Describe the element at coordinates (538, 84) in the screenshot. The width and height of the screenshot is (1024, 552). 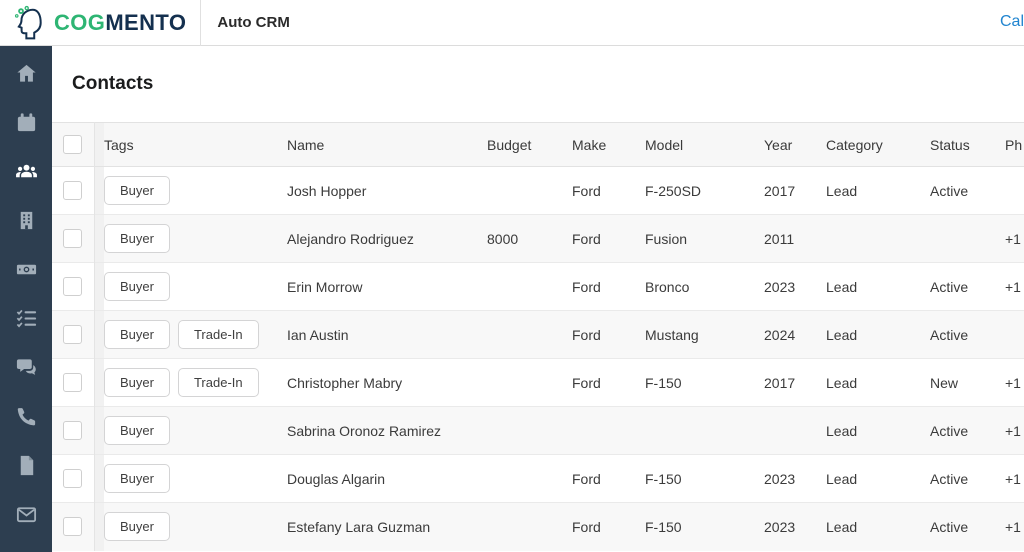
I see `page-header: Contacts` at that location.